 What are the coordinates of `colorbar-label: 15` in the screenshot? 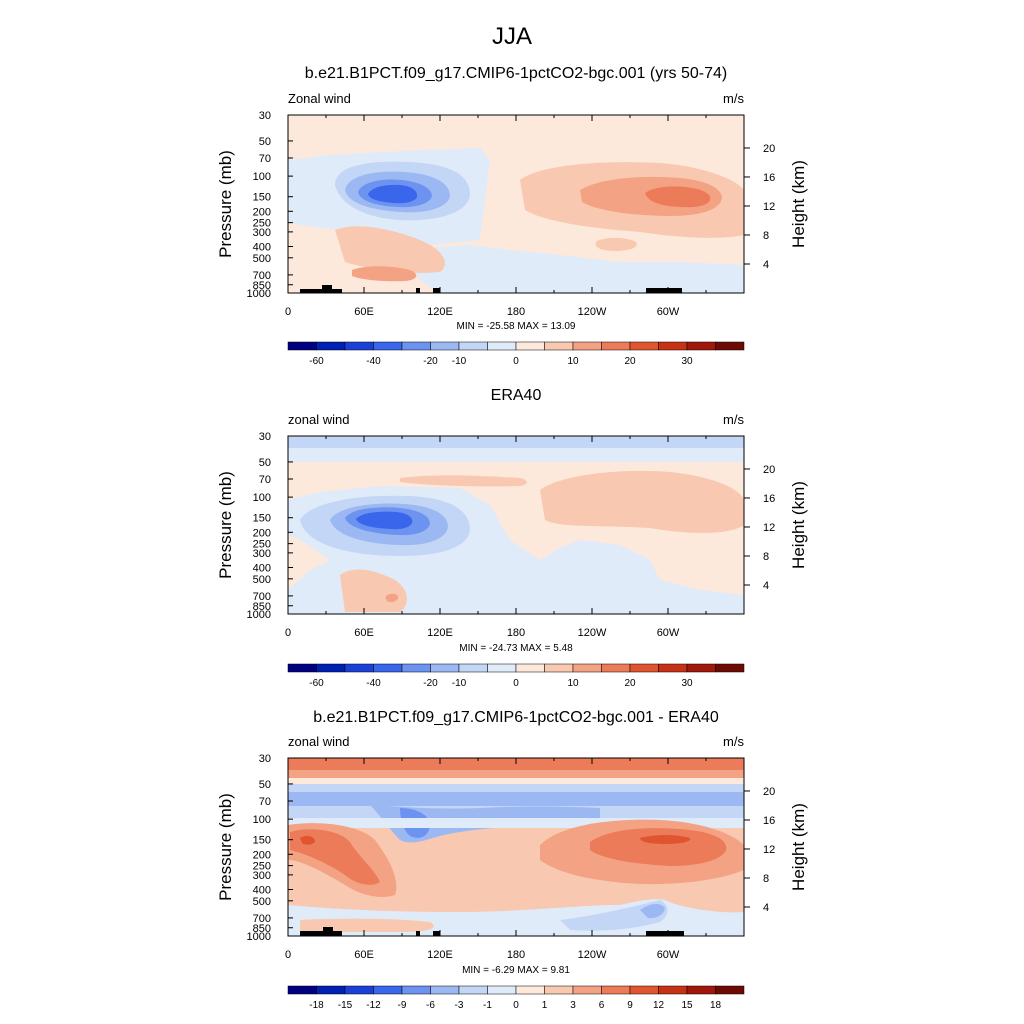 It's located at (687, 1005).